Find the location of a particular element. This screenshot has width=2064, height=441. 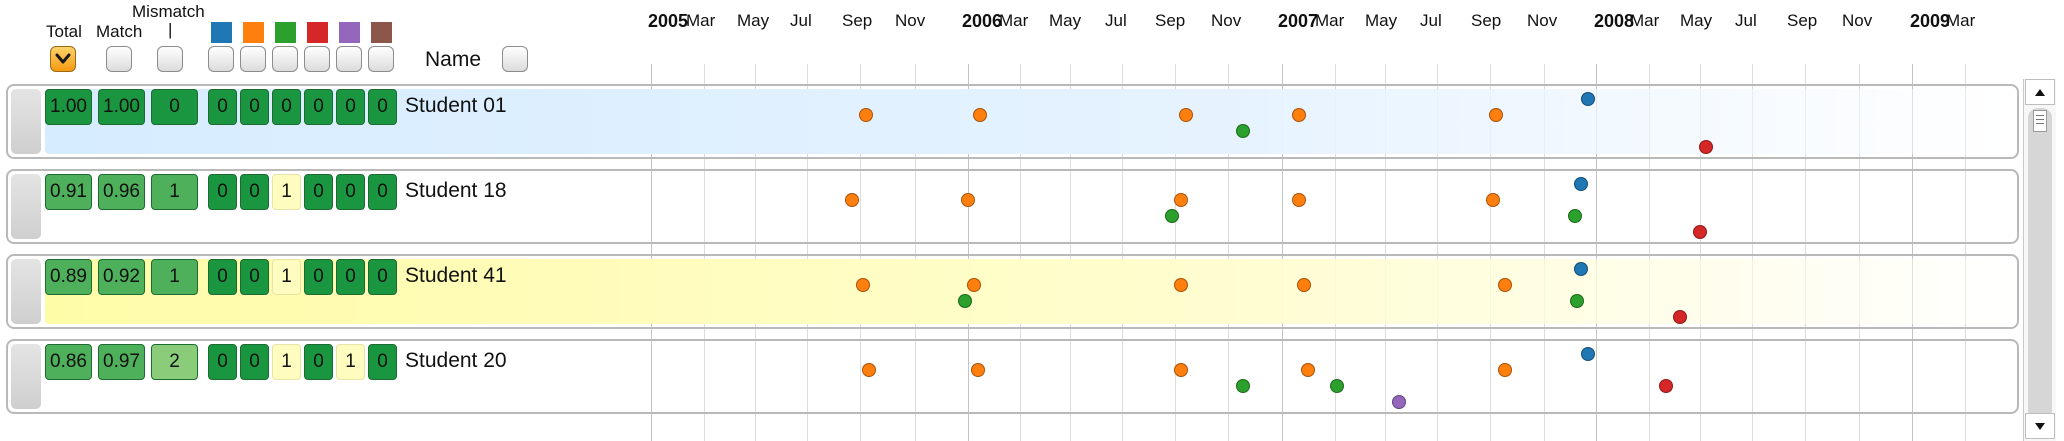

sort-by-mismatch-button is located at coordinates (170, 59).